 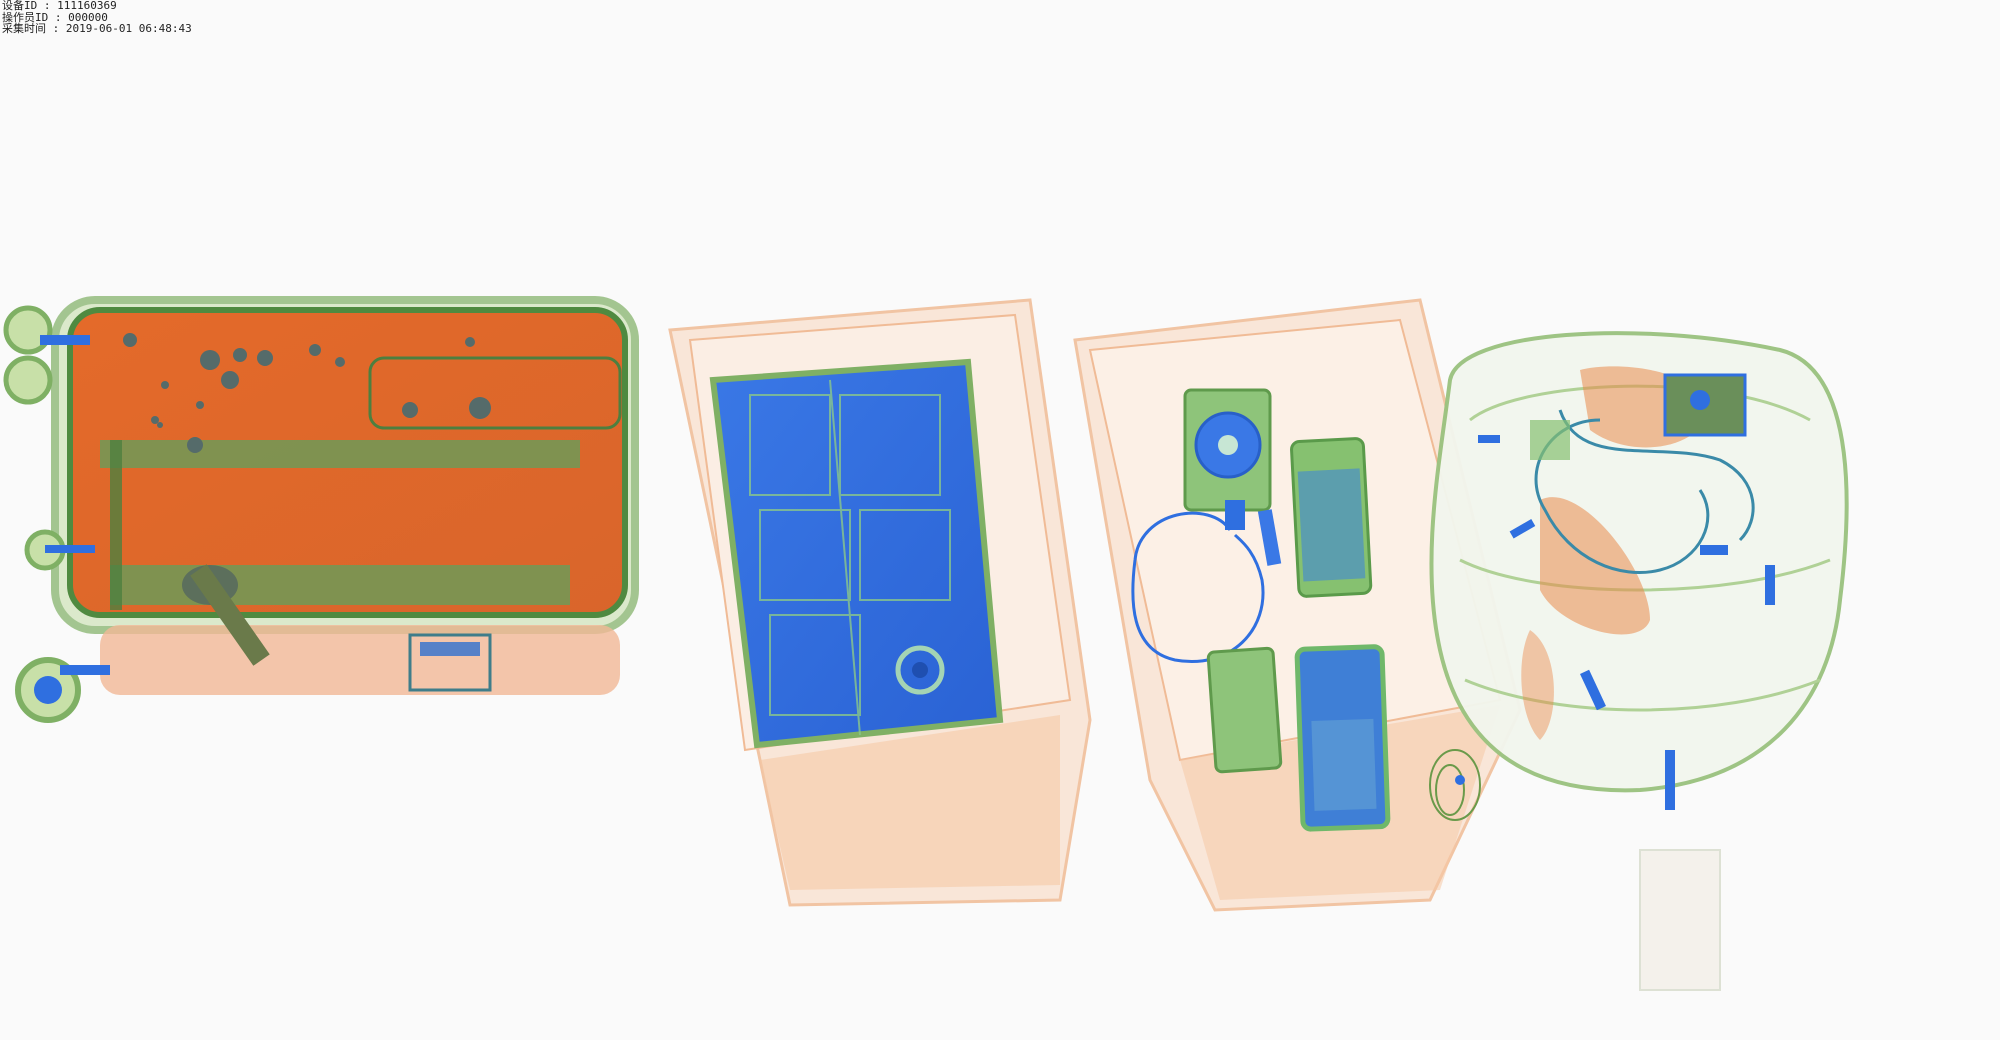 What do you see at coordinates (97, 28) in the screenshot?
I see `capture-time-label: 采集时间 : 2019-06-01 06:48:43` at bounding box center [97, 28].